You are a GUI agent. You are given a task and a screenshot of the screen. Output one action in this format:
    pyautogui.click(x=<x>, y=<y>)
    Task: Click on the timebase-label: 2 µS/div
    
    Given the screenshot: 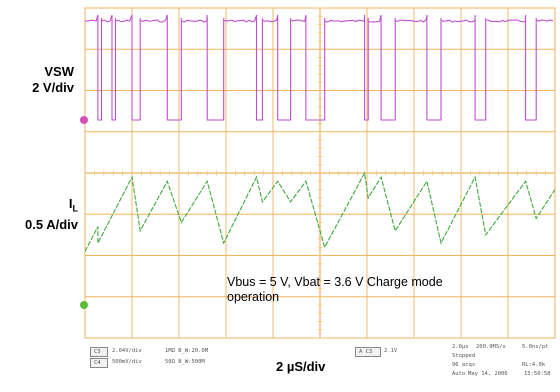 What is the action you would take?
    pyautogui.click(x=301, y=366)
    